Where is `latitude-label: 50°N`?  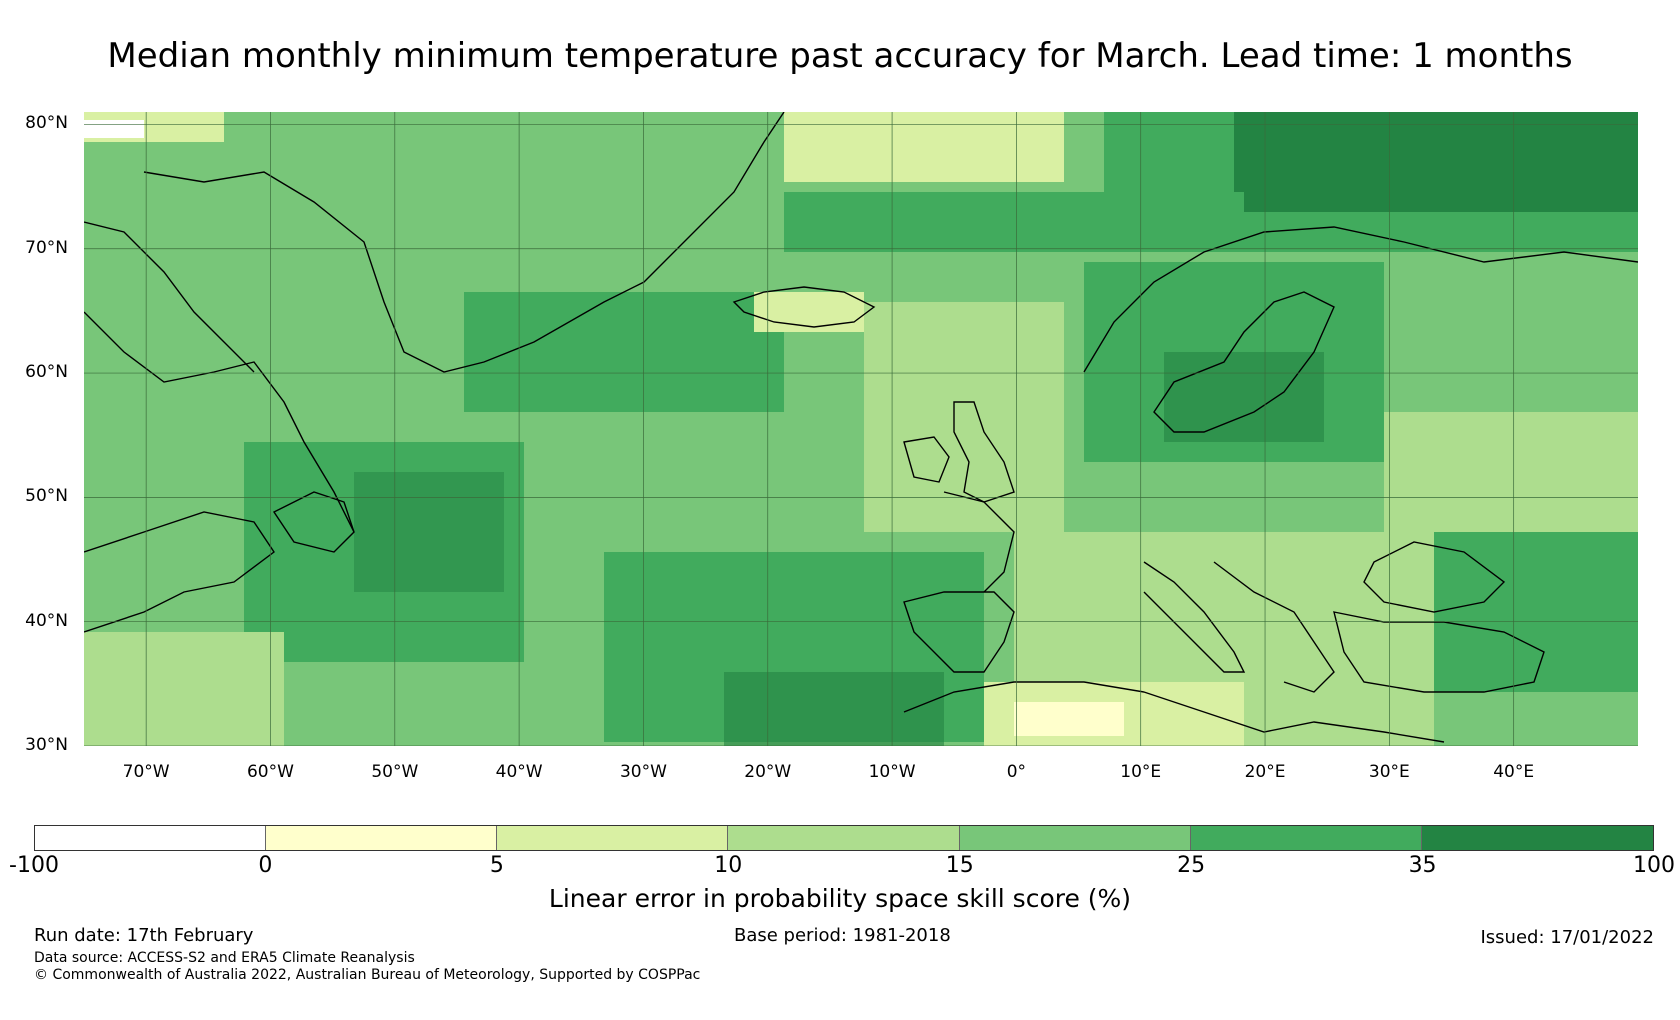 latitude-label: 50°N is located at coordinates (46, 496).